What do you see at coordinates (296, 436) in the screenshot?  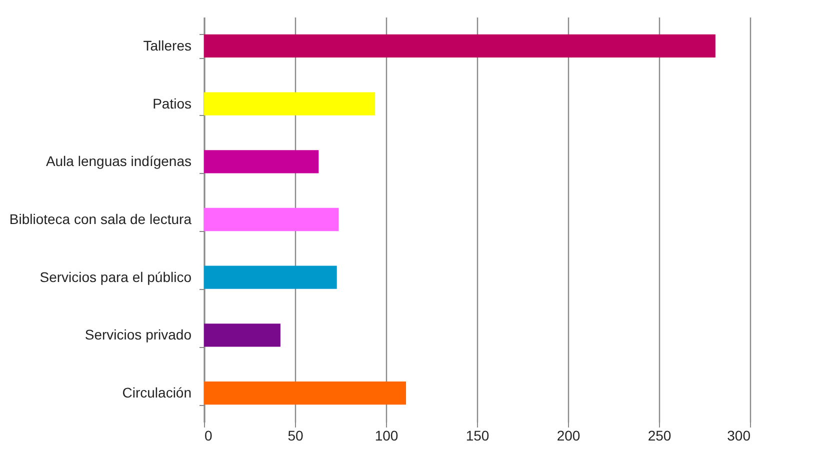 I see `x-tick-label: 50` at bounding box center [296, 436].